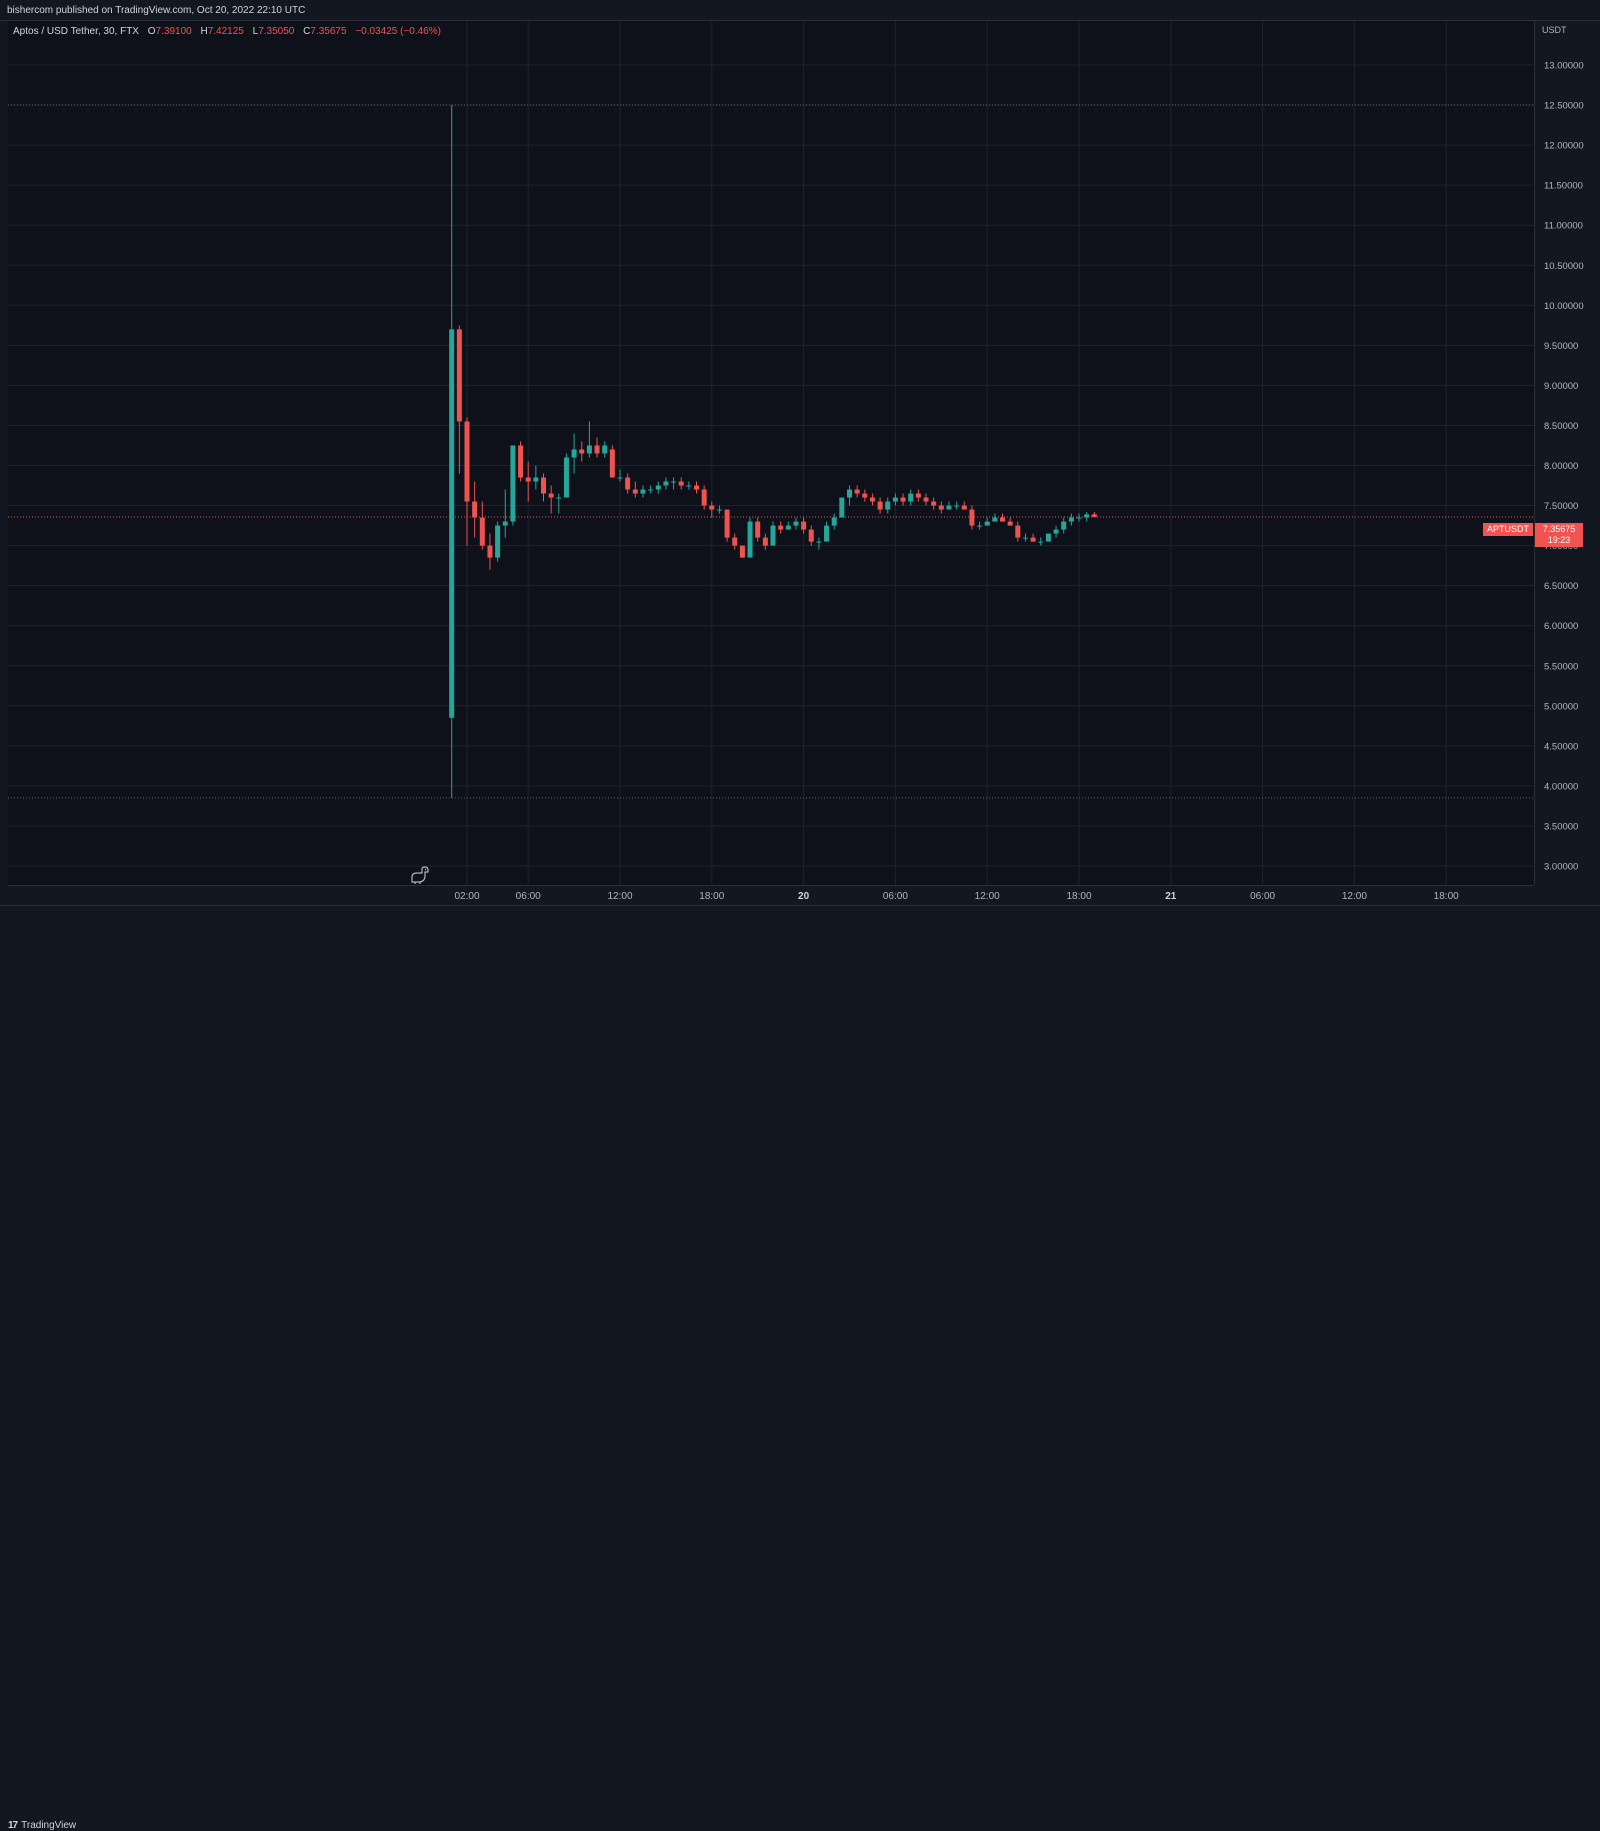 This screenshot has height=1831, width=1600. What do you see at coordinates (1561, 426) in the screenshot?
I see `y-tick-label: 8.50000` at bounding box center [1561, 426].